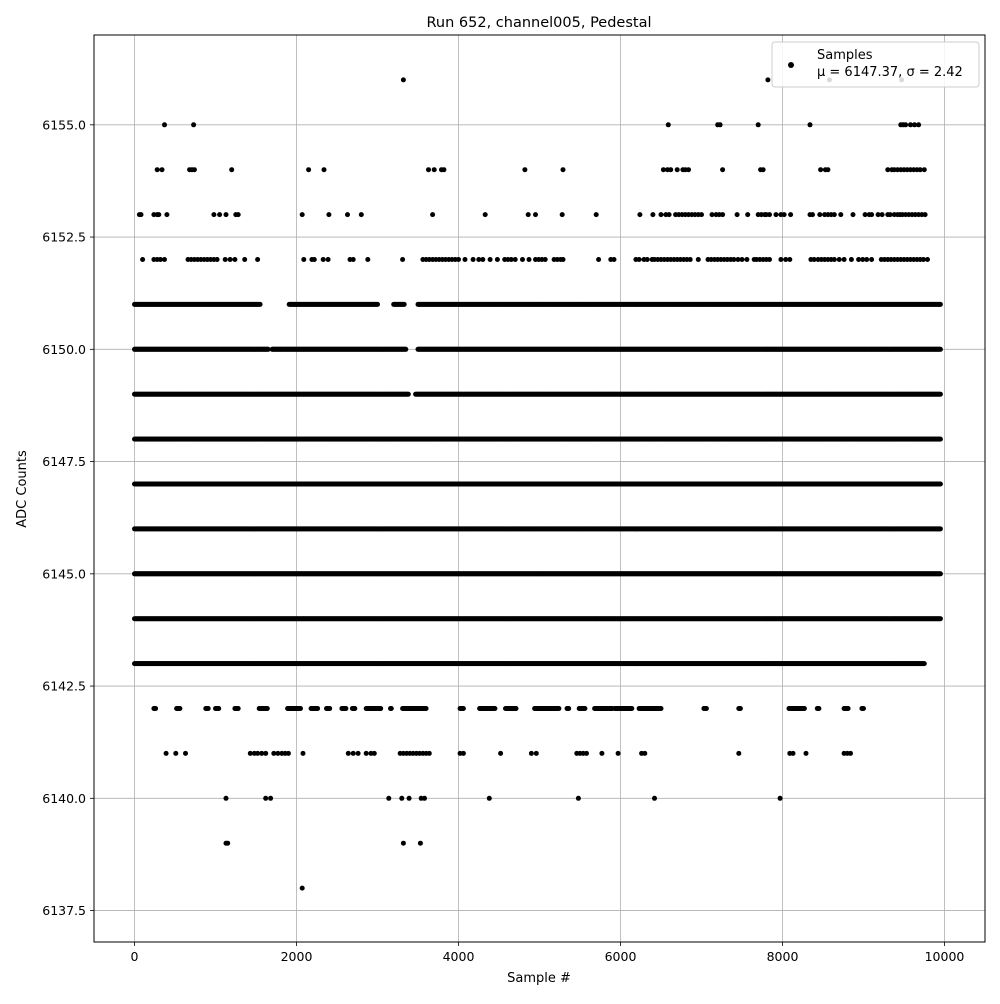  Describe the element at coordinates (538, 23) in the screenshot. I see `chart-title: Run 652, channel005, Pedestal` at that location.